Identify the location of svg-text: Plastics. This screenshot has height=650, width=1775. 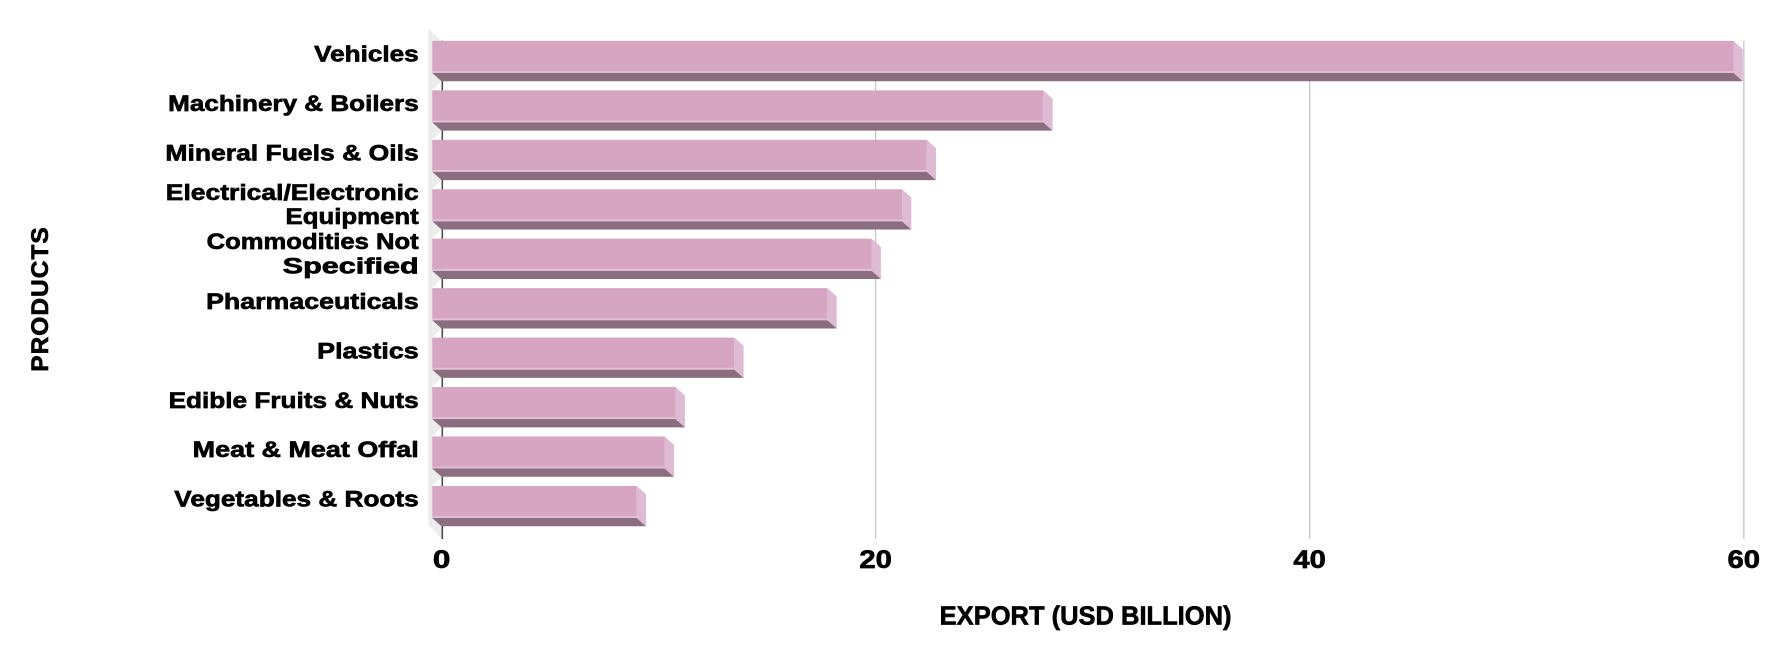
(368, 350).